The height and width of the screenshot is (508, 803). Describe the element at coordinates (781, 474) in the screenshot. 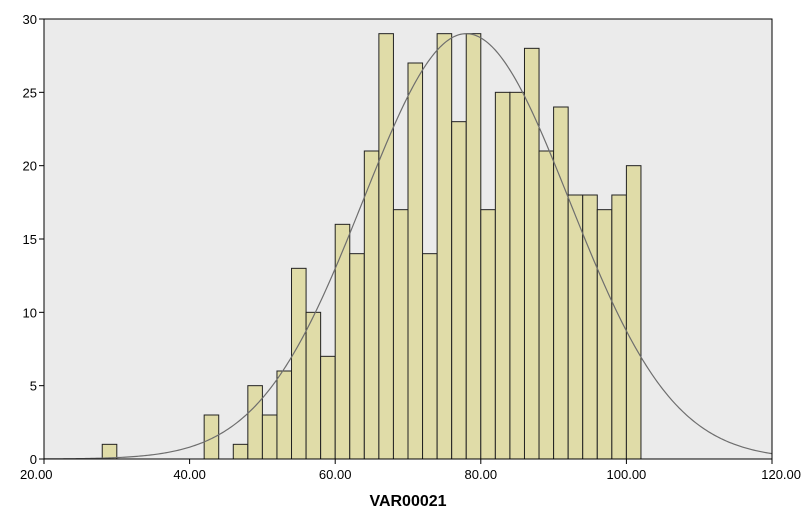

I see `x-tick-label-120.00: 120.00` at that location.